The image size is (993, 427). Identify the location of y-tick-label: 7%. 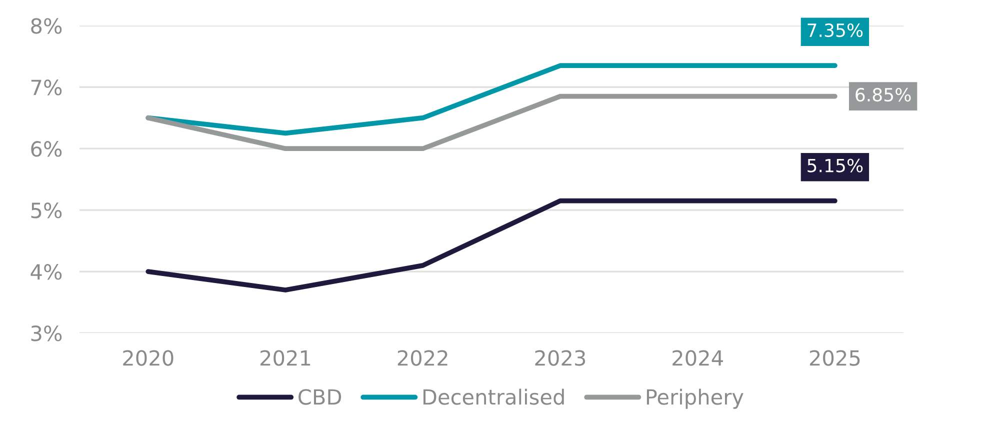
(46, 88).